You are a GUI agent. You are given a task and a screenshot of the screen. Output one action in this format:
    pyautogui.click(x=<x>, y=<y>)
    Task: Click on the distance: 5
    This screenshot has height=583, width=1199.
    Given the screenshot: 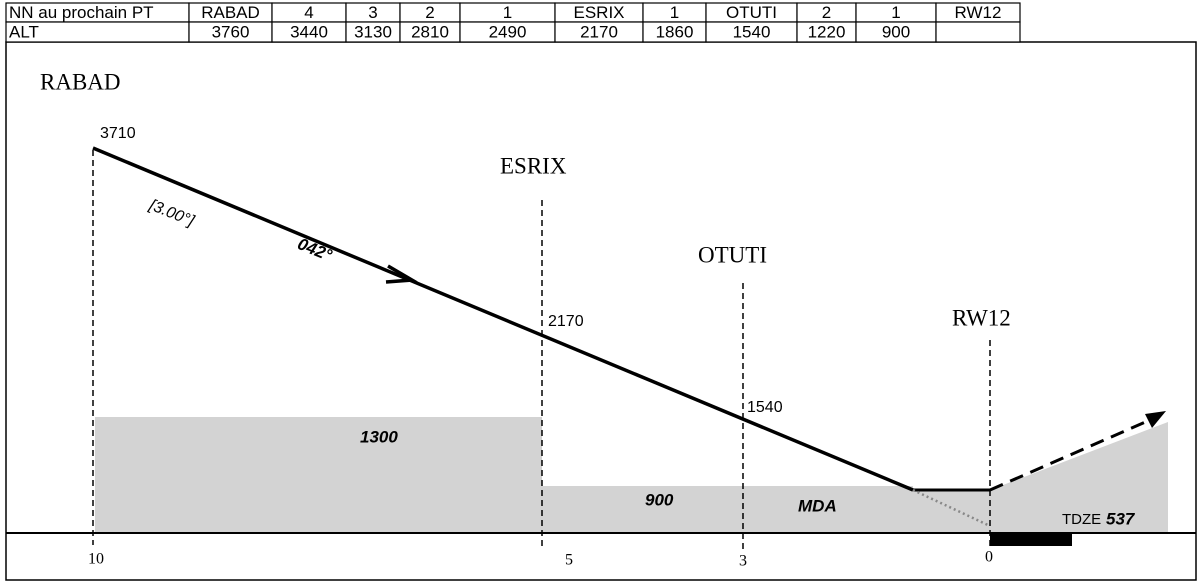 What is the action you would take?
    pyautogui.click(x=569, y=560)
    